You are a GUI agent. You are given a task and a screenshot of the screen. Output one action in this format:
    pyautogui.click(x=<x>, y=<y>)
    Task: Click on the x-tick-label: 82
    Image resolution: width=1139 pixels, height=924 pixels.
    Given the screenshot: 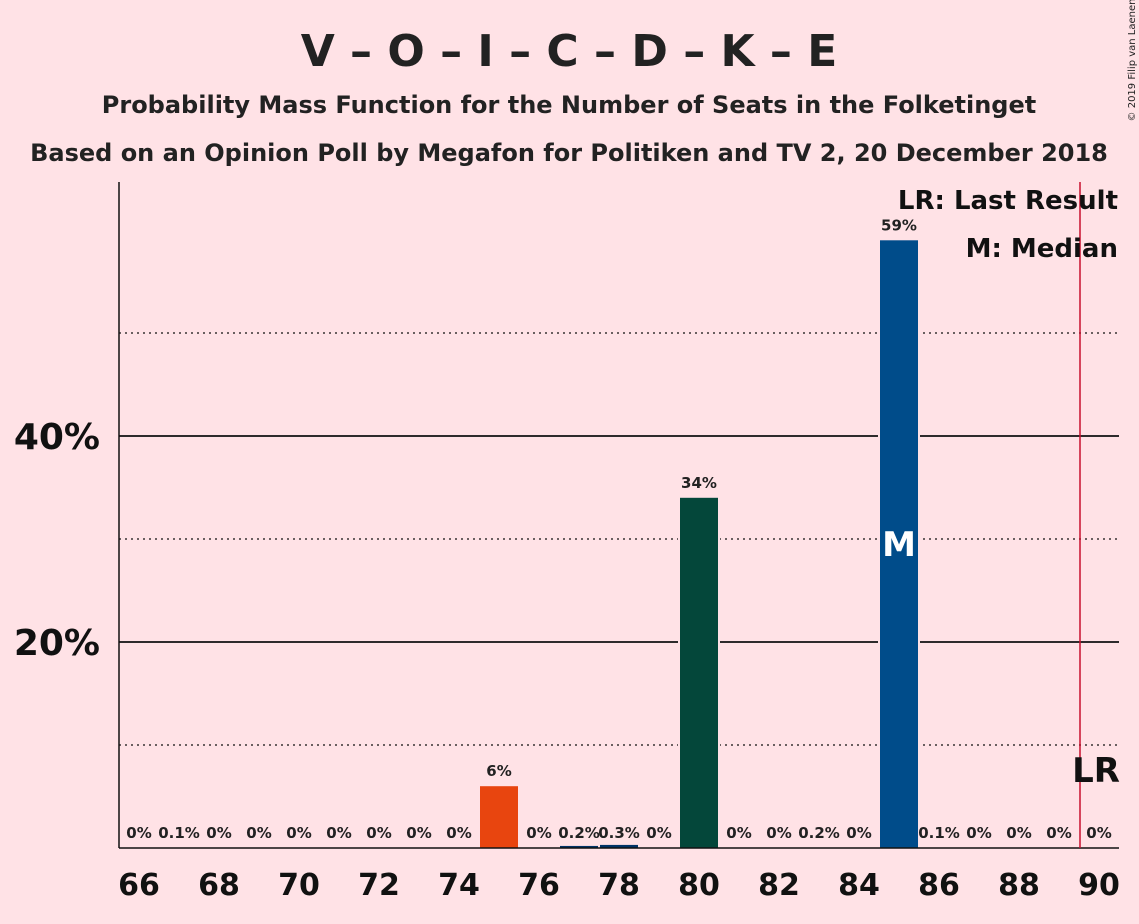 What is the action you would take?
    pyautogui.click(x=779, y=885)
    